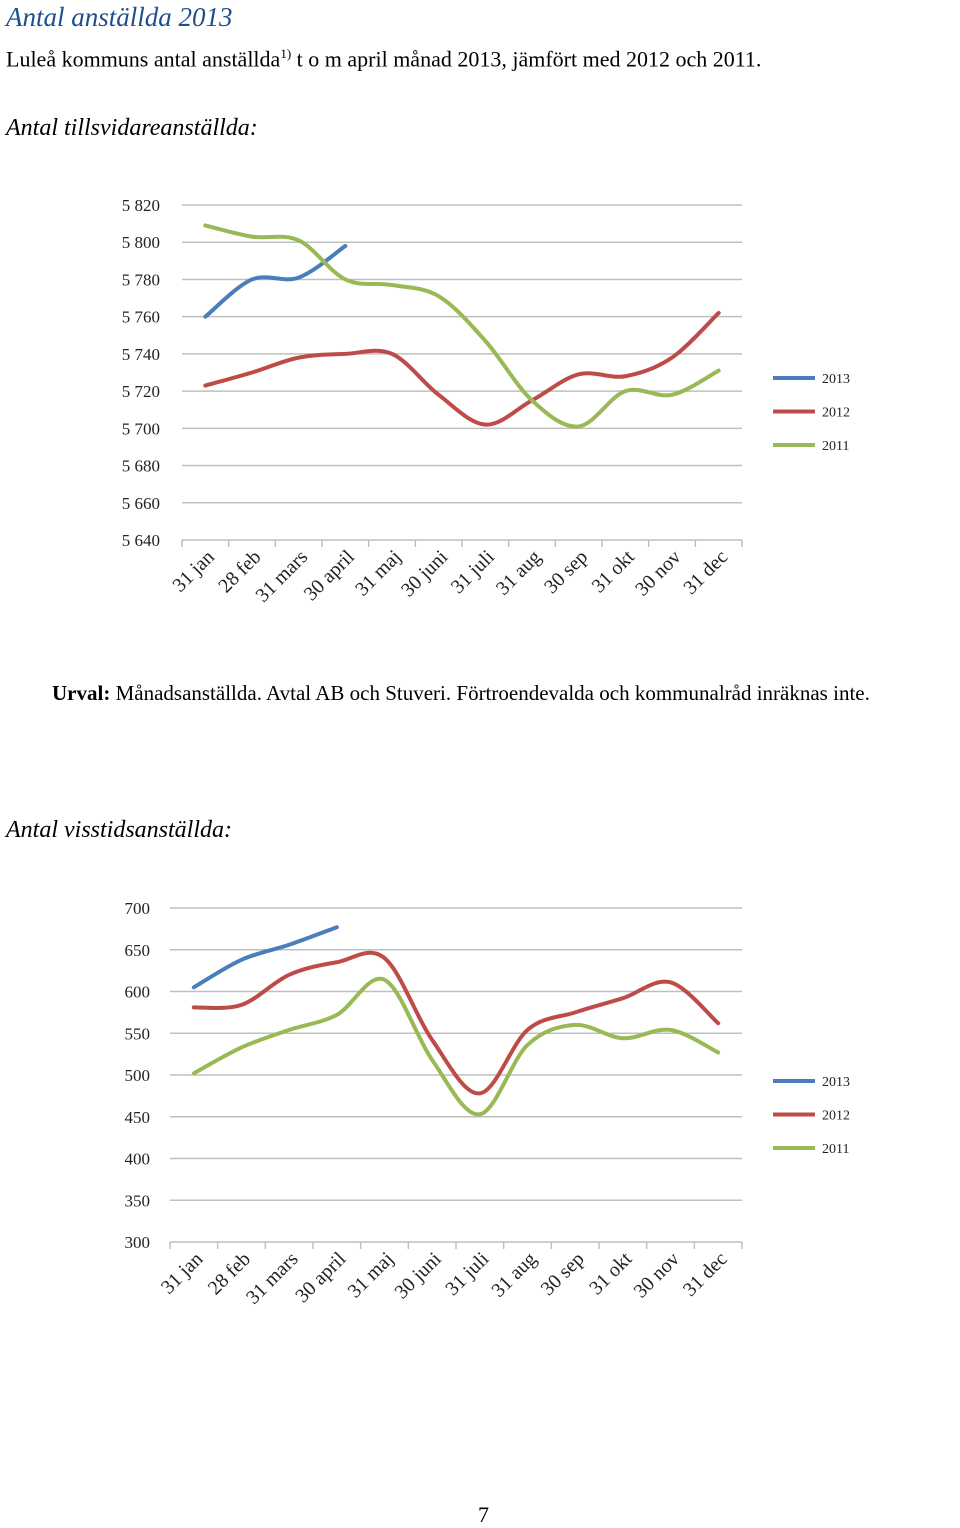 This screenshot has width=960, height=1528. I want to click on y-tick-label: 5 700, so click(141, 428).